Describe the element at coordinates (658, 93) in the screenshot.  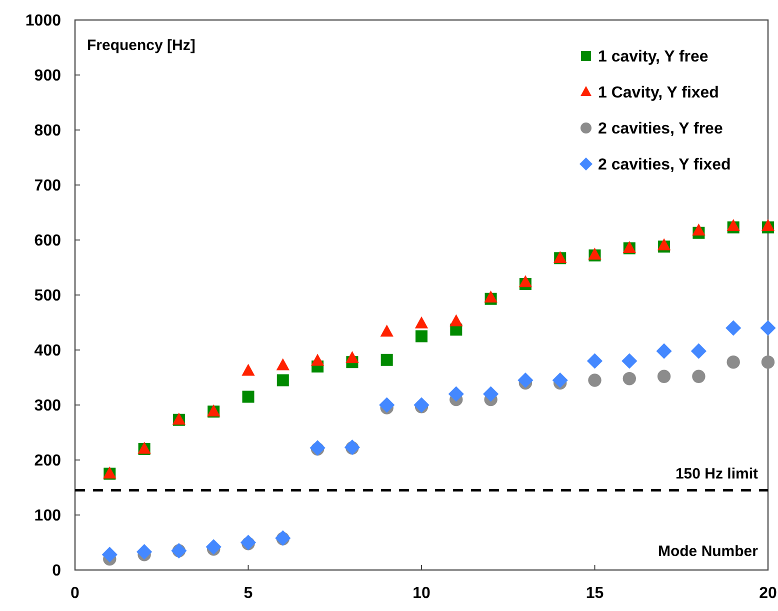
I see `legend-label: 1 Cavity, Y fixed` at that location.